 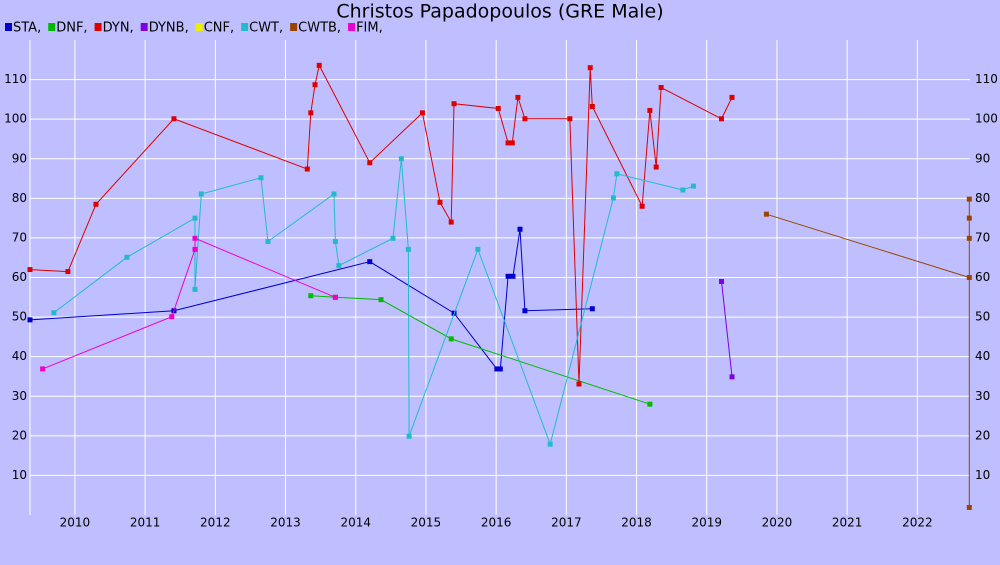 What do you see at coordinates (19, 198) in the screenshot?
I see `y-tick-label: 80` at bounding box center [19, 198].